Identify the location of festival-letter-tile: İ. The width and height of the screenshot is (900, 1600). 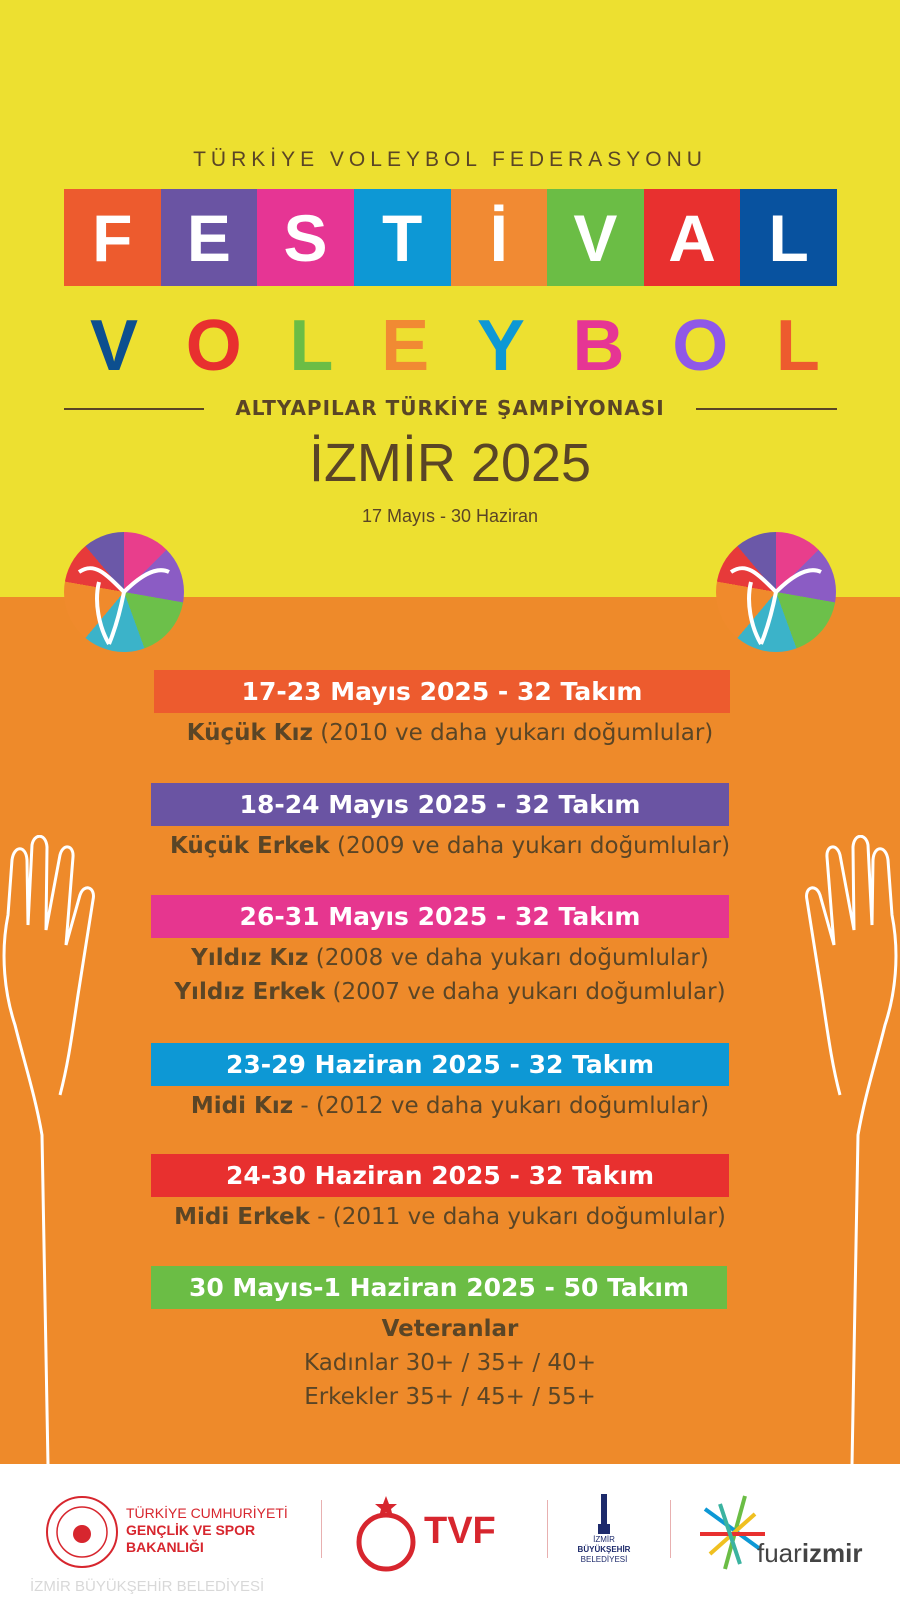
(499, 237).